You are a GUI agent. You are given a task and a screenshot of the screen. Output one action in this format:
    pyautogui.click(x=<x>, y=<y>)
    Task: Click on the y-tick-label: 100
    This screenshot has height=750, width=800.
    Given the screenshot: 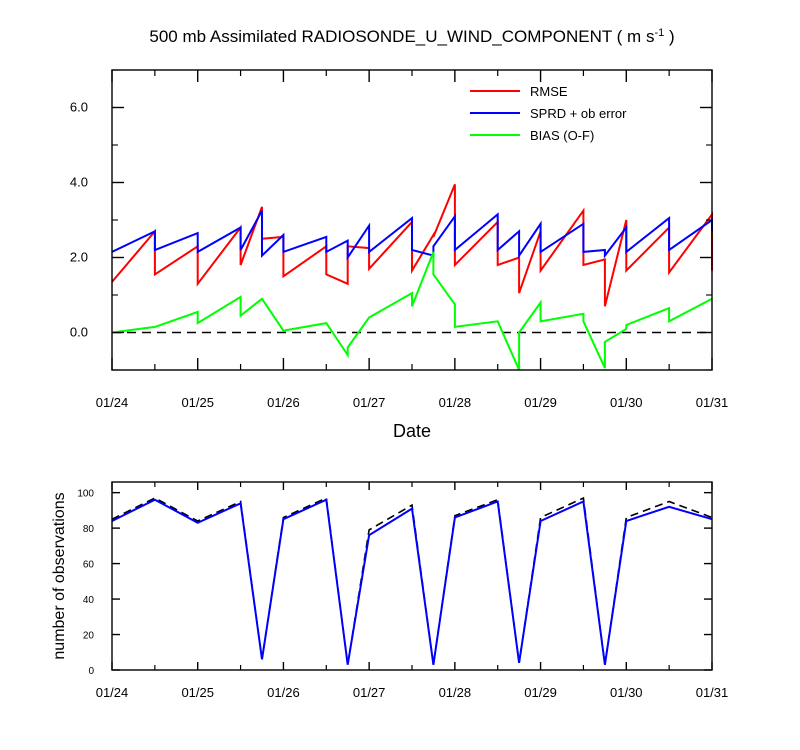 What is the action you would take?
    pyautogui.click(x=85, y=494)
    